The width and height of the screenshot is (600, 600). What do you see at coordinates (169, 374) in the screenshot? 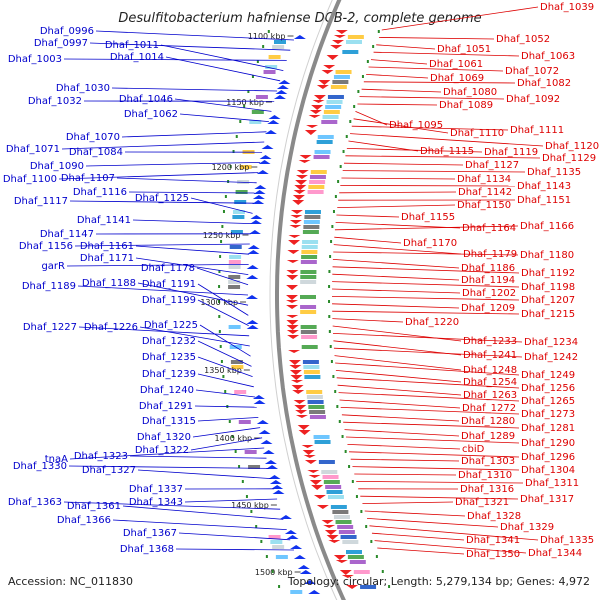
I see `gene-label-left: Dhaf_1239` at bounding box center [169, 374].